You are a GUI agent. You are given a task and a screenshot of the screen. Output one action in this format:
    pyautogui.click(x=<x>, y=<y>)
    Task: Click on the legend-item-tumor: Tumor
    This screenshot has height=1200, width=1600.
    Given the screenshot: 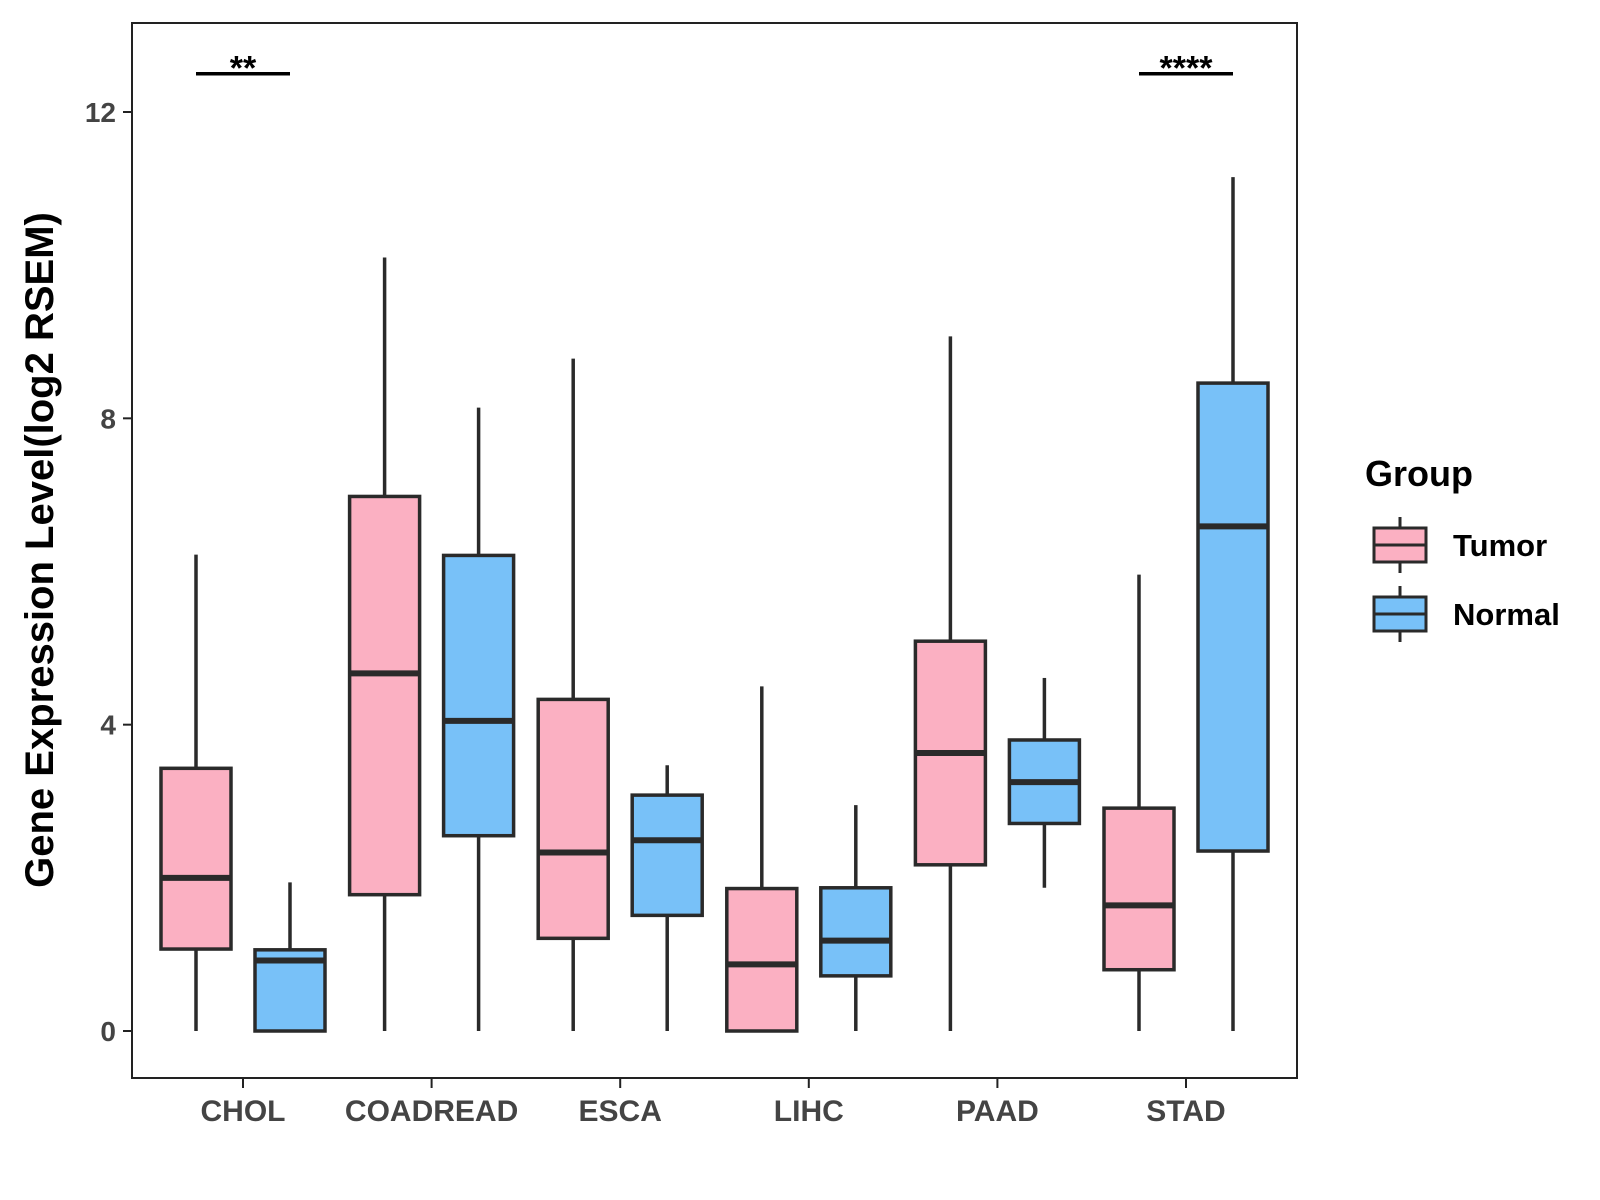 What is the action you would take?
    pyautogui.click(x=1459, y=545)
    